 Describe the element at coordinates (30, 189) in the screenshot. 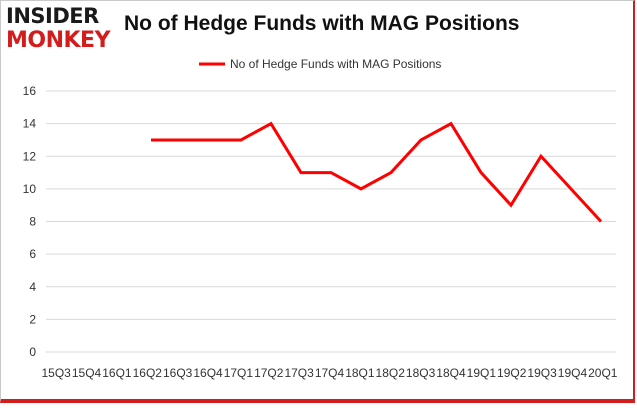

I see `y-tick-label: 10` at that location.